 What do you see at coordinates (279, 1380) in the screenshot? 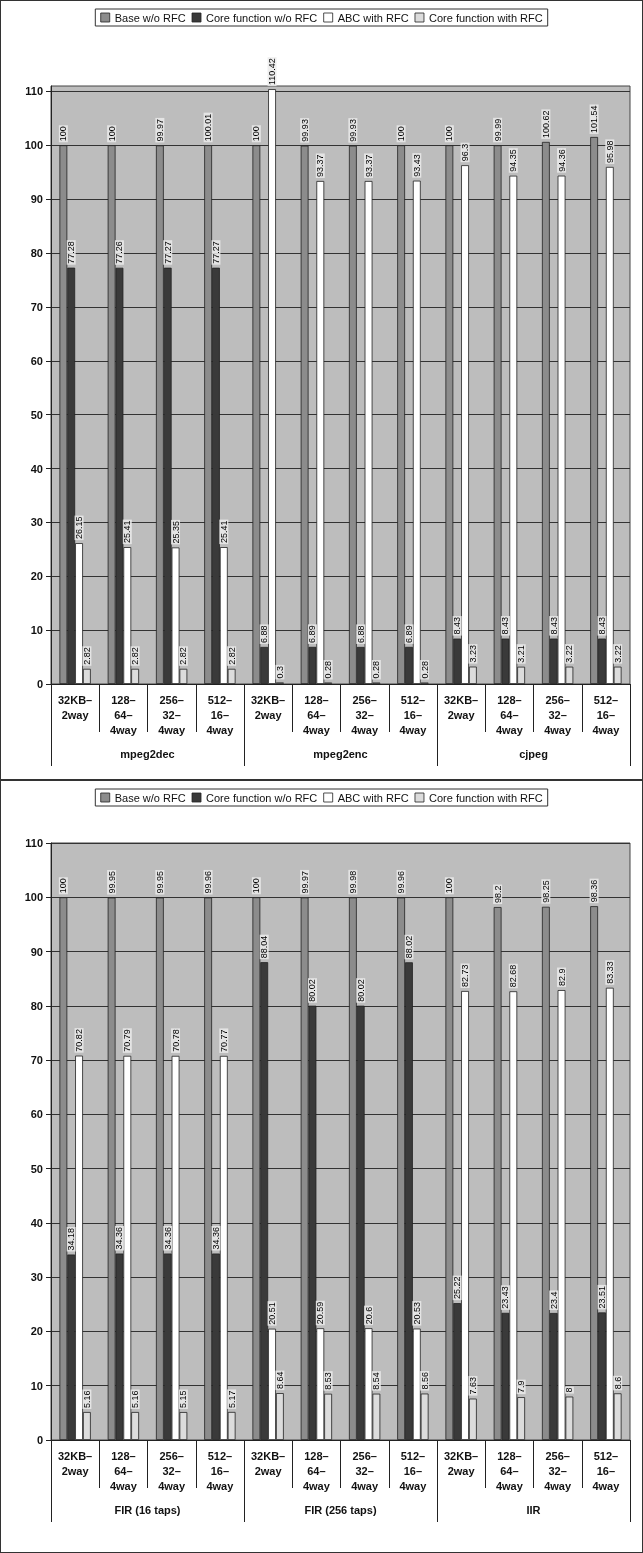
I see `data-label: 8.64` at bounding box center [279, 1380].